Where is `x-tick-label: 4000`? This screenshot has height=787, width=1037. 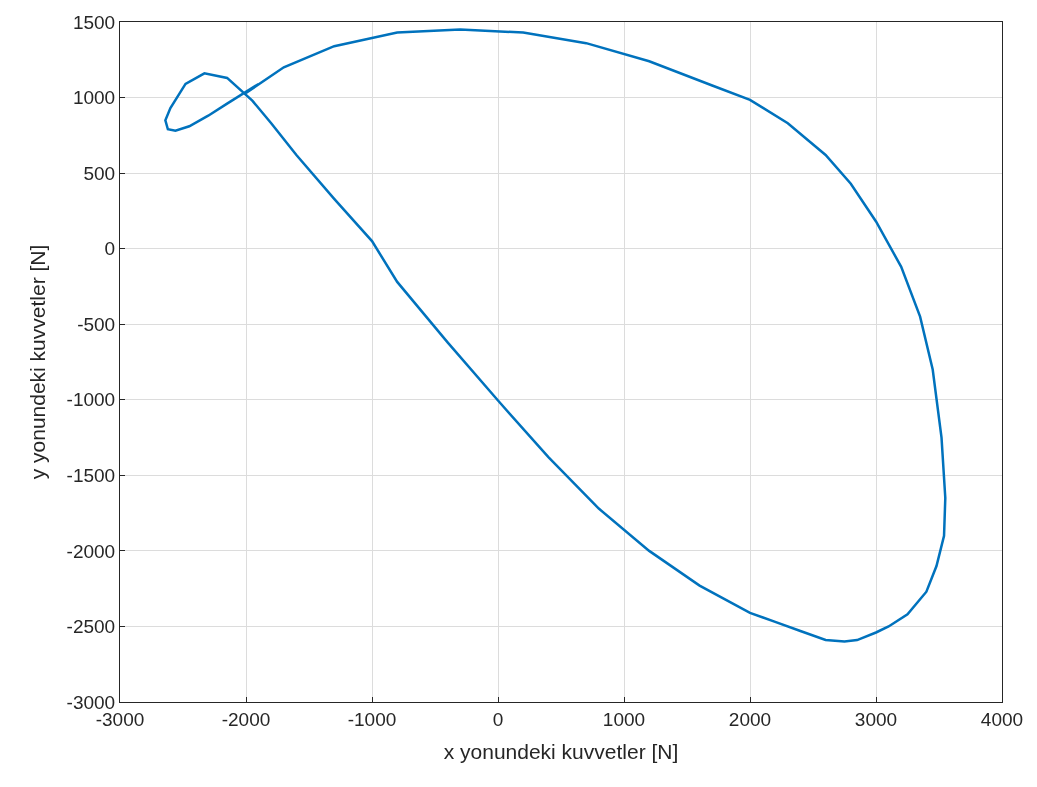 x-tick-label: 4000 is located at coordinates (1002, 719).